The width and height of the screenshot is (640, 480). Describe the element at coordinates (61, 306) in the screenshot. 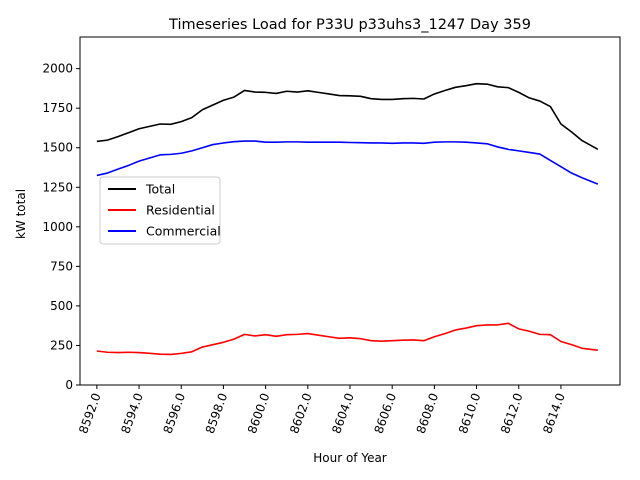

I see `y-tick-label: 500` at that location.